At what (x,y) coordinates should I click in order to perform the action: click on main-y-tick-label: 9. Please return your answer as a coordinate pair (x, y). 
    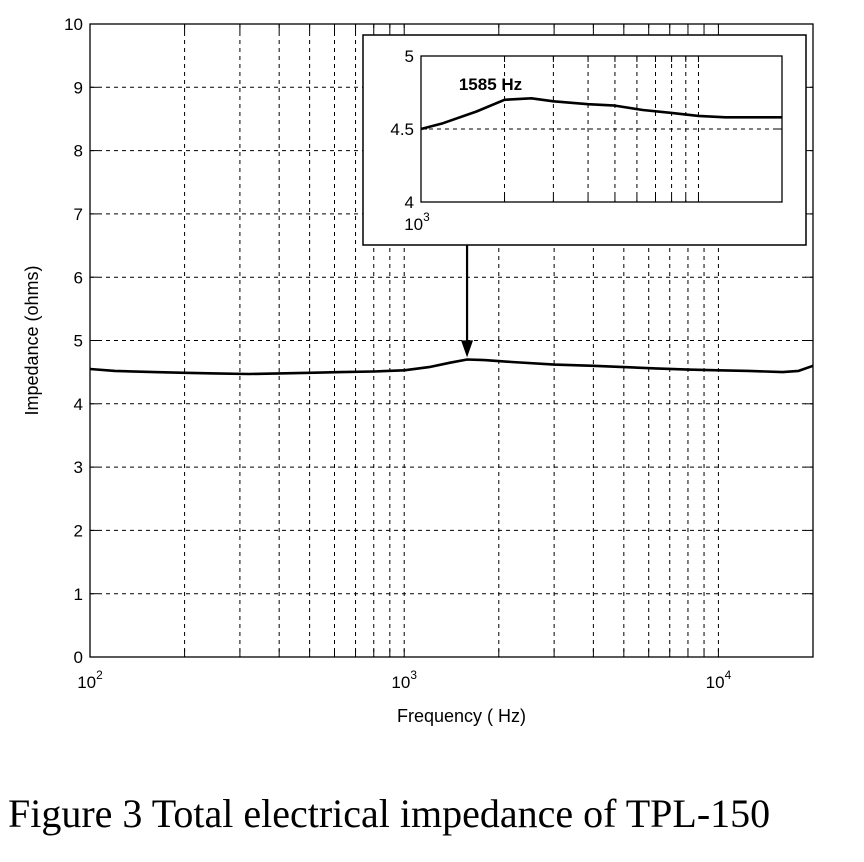
    Looking at the image, I should click on (78, 87).